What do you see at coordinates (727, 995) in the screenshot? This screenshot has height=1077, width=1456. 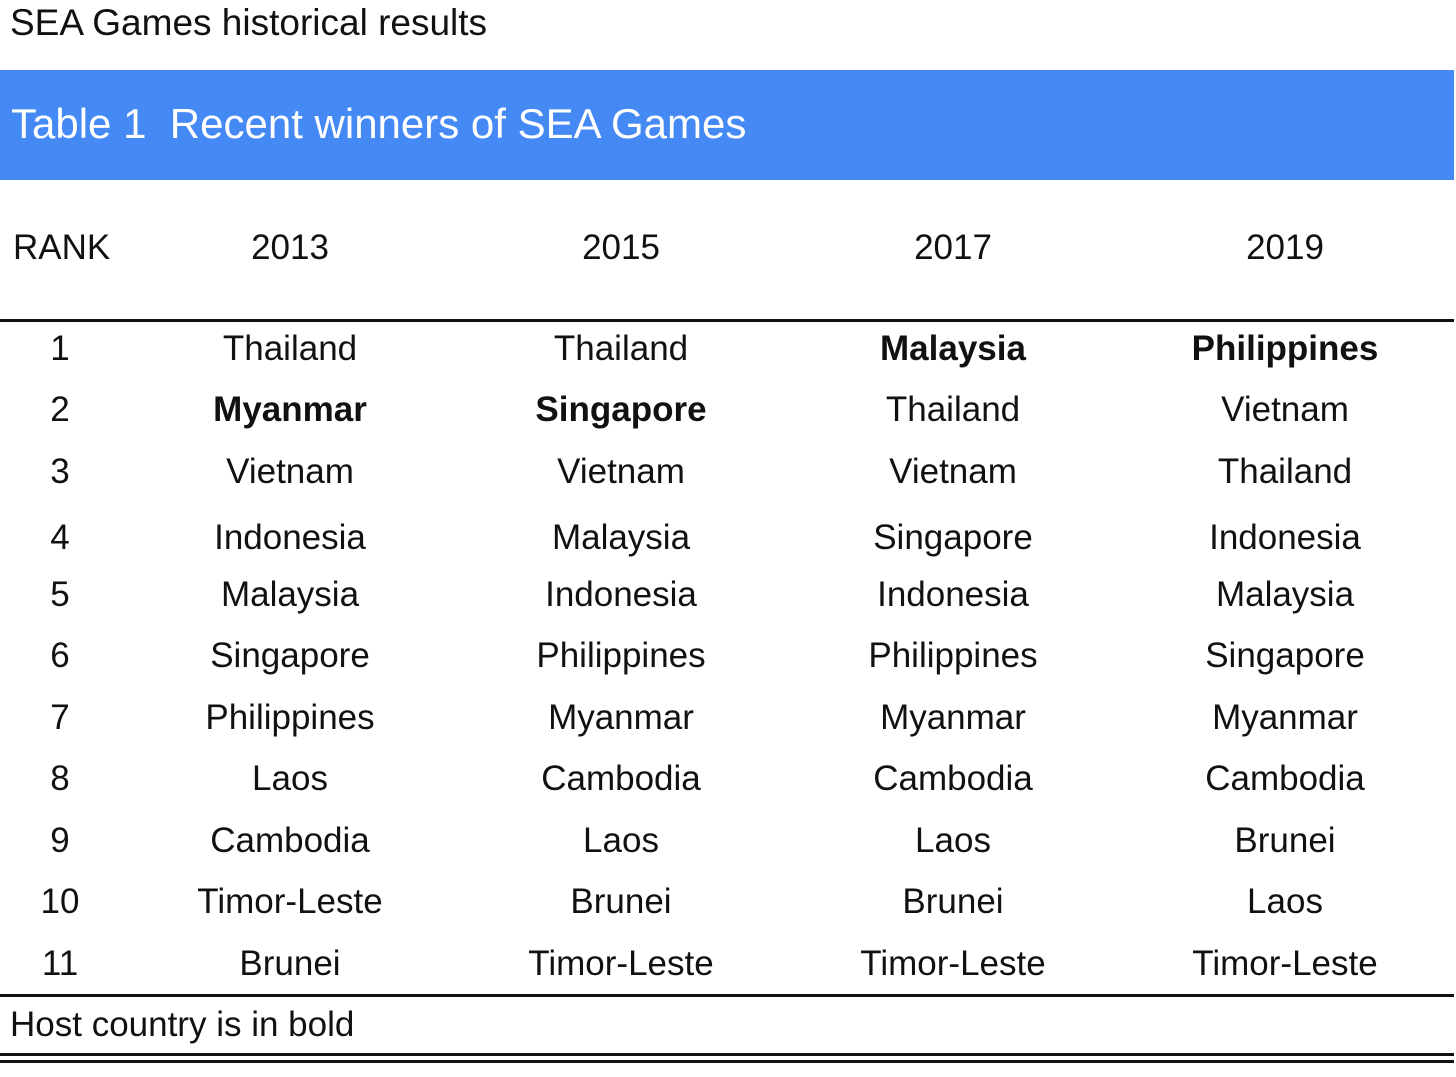 I see `table-bottom-divider` at bounding box center [727, 995].